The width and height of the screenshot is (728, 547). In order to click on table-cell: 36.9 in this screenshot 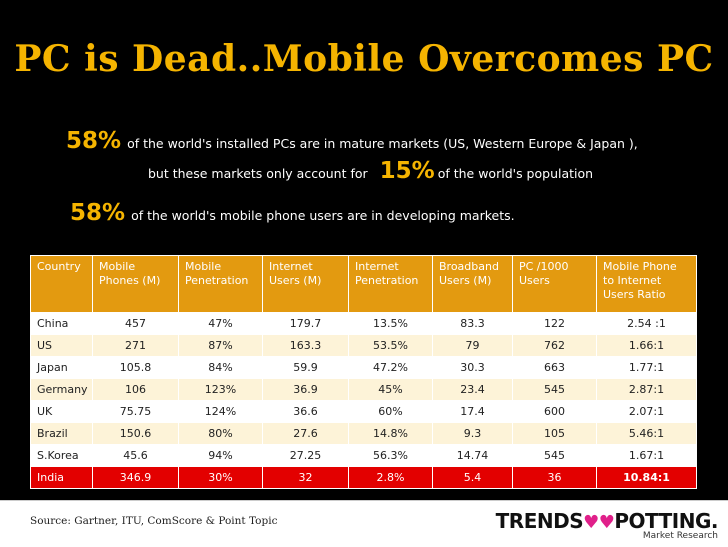, I will do `click(305, 389)`.